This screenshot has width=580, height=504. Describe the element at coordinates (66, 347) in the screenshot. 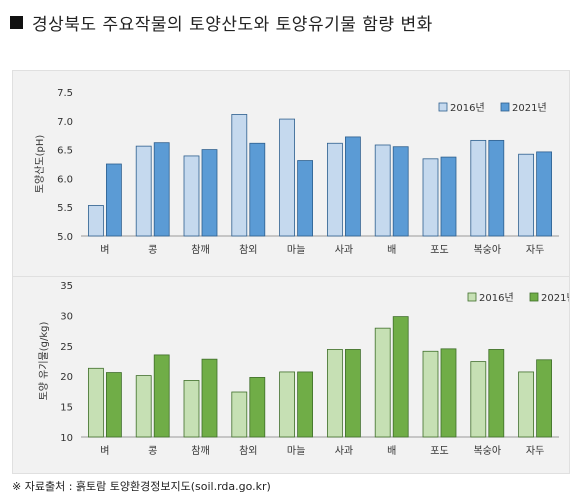

I see `y-tick-label: 25` at that location.